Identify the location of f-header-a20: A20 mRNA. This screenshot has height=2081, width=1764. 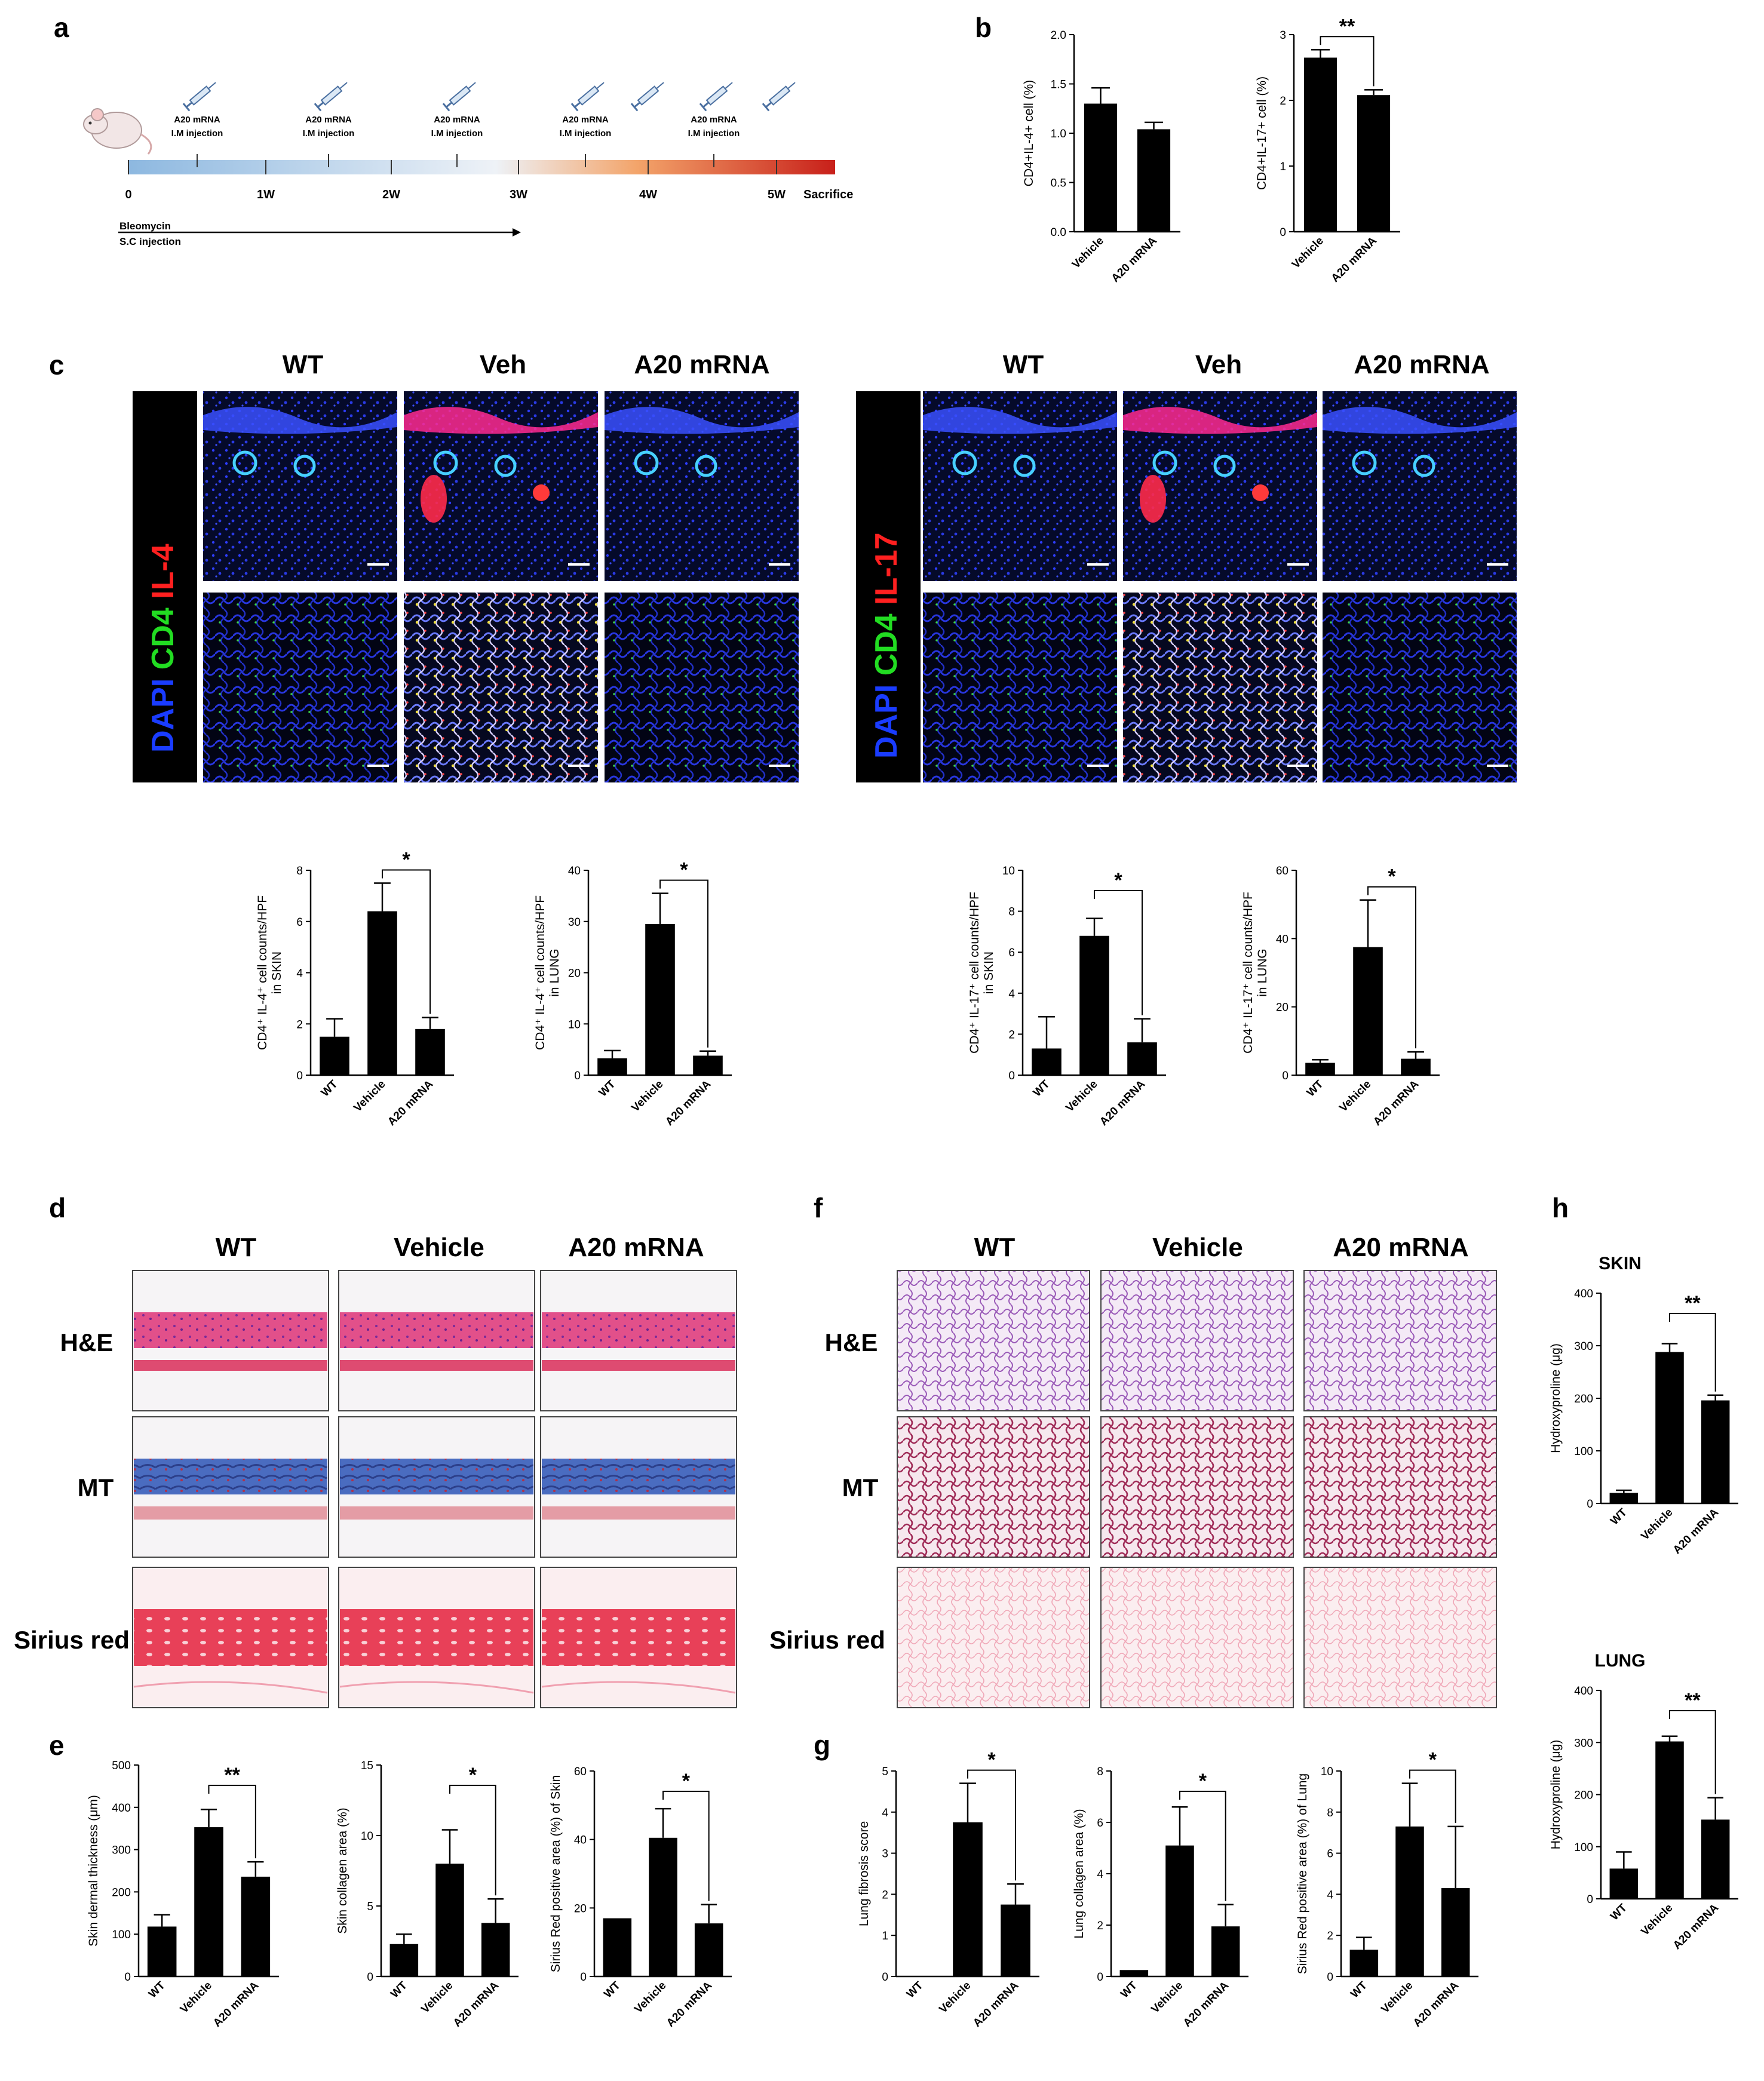
(1400, 1247).